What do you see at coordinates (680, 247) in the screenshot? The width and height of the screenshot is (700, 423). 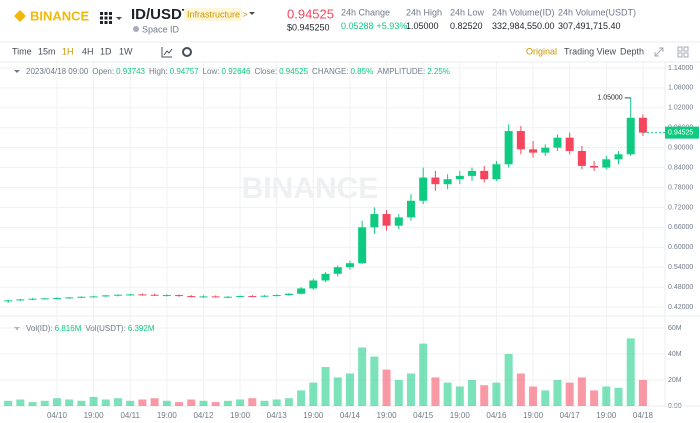 I see `y-tick-label: 0.60000` at bounding box center [680, 247].